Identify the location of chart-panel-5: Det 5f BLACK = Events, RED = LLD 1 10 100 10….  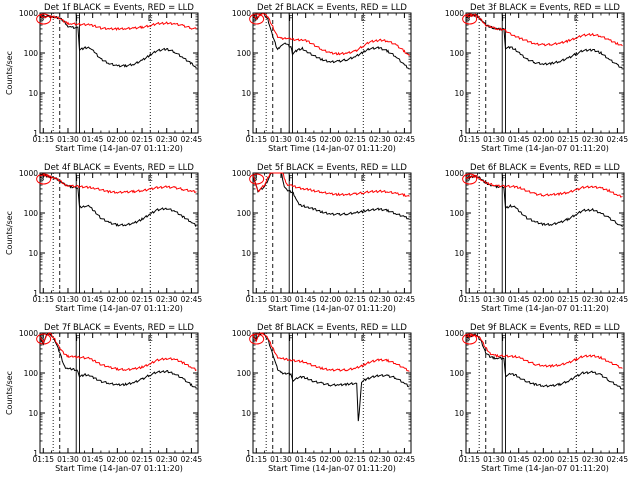
(324, 238).